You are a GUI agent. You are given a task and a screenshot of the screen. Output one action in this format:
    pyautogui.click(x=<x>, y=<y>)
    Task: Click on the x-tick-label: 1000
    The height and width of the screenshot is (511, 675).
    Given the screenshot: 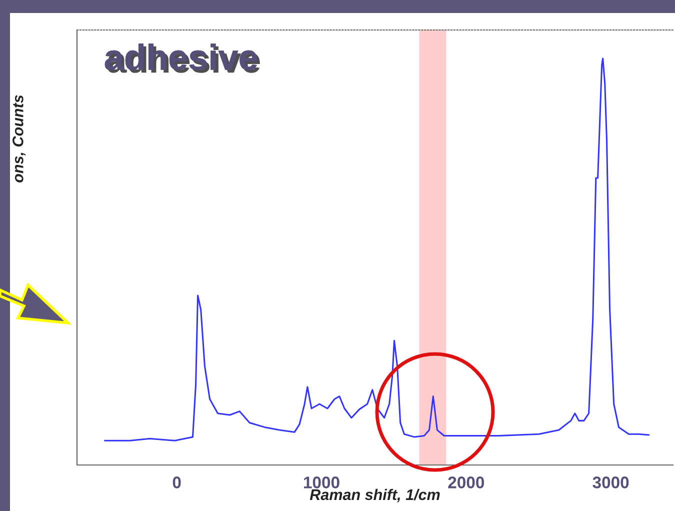 What is the action you would take?
    pyautogui.click(x=322, y=482)
    